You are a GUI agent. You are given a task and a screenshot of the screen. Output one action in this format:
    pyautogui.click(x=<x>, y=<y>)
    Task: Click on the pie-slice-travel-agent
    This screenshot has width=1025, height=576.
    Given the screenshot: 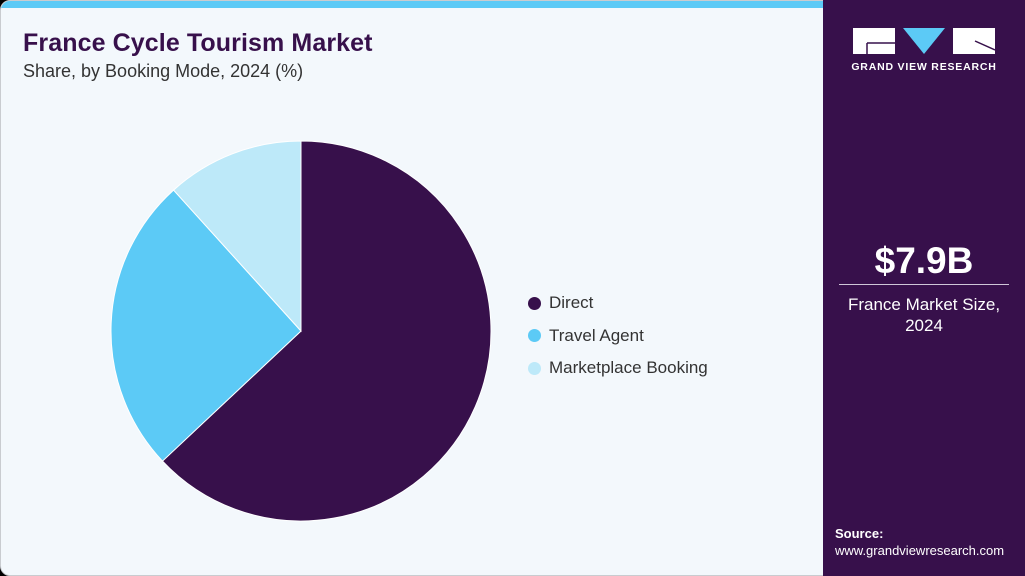 What is the action you would take?
    pyautogui.click(x=206, y=325)
    